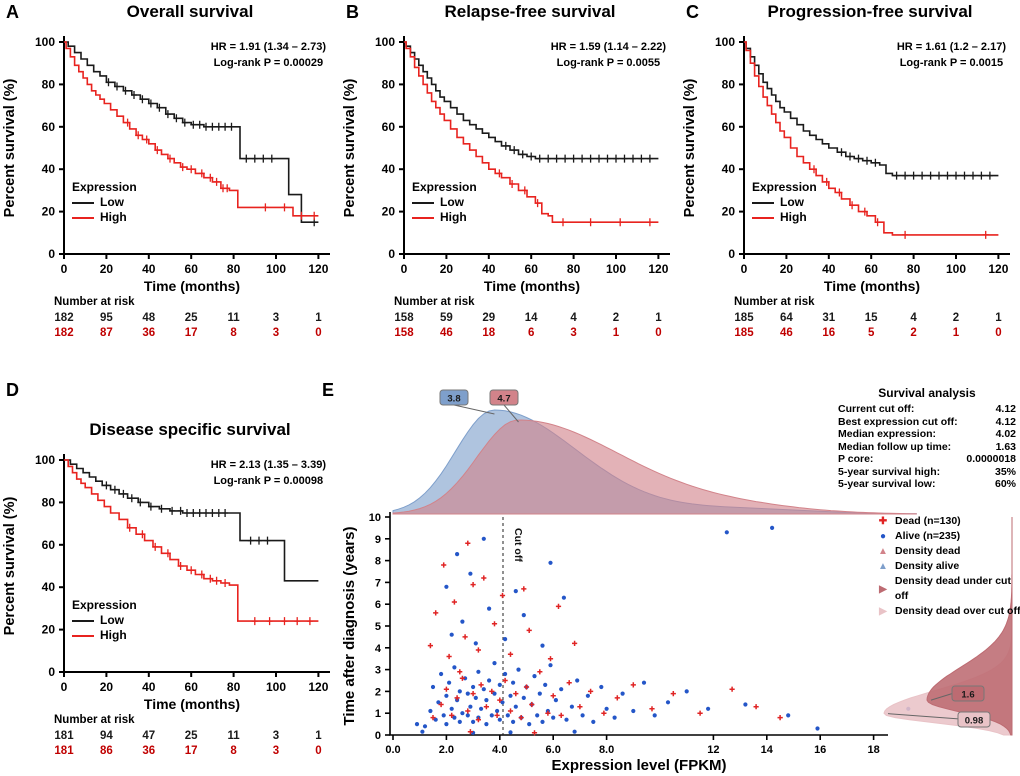 This screenshot has height=776, width=1020. What do you see at coordinates (191, 318) in the screenshot?
I see `risk-count: 25` at bounding box center [191, 318].